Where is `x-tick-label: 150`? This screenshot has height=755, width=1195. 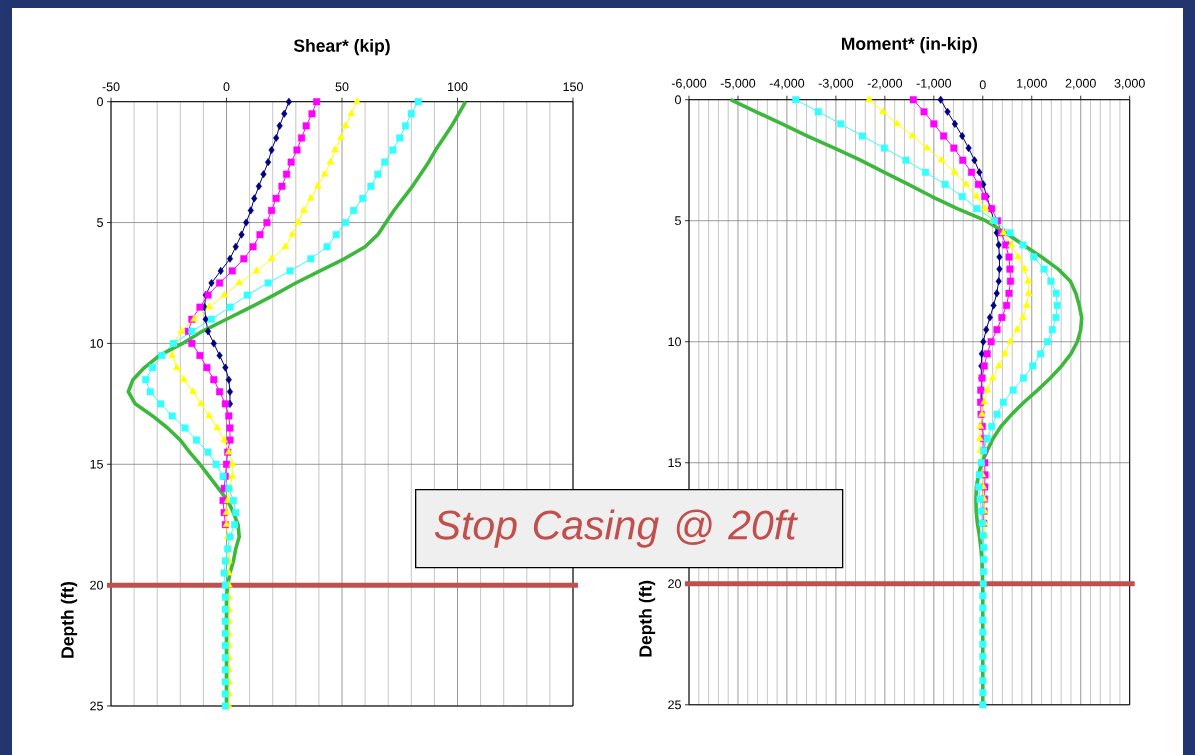 x-tick-label: 150 is located at coordinates (573, 87).